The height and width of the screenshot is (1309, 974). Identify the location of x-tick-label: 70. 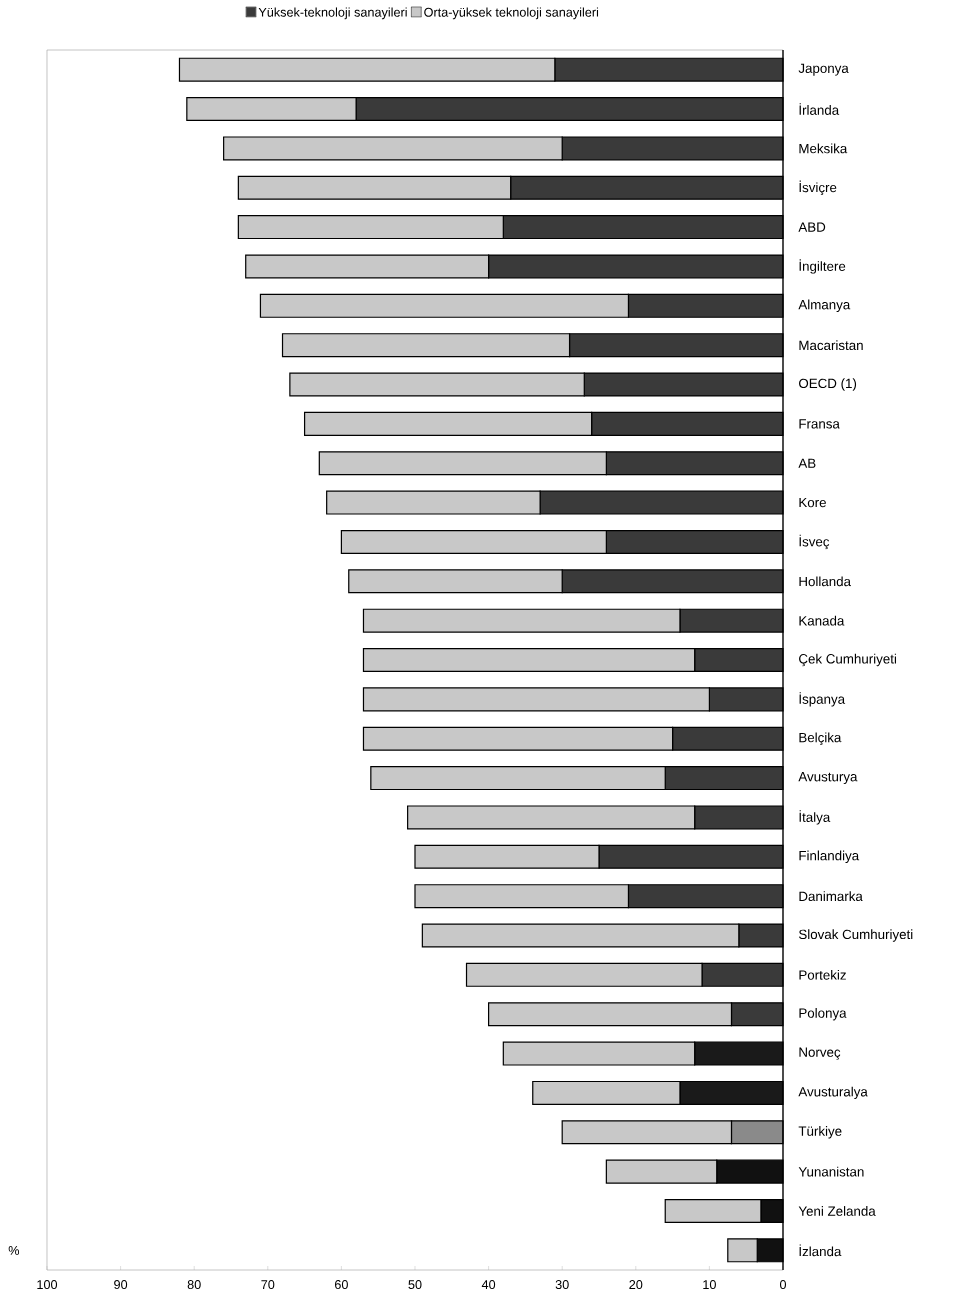
(268, 1285).